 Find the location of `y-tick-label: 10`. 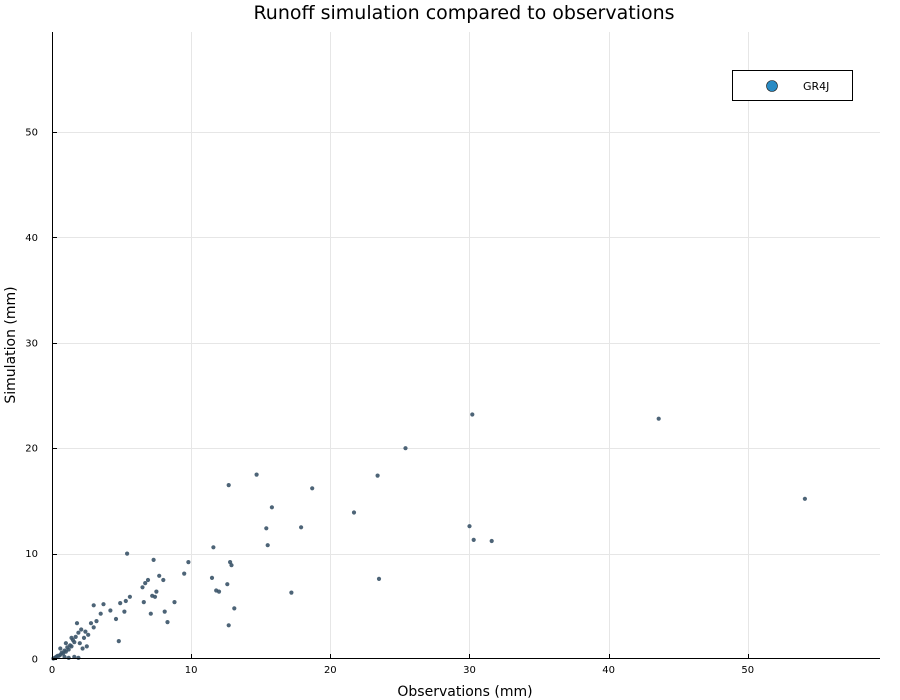

y-tick-label: 10 is located at coordinates (31, 554).